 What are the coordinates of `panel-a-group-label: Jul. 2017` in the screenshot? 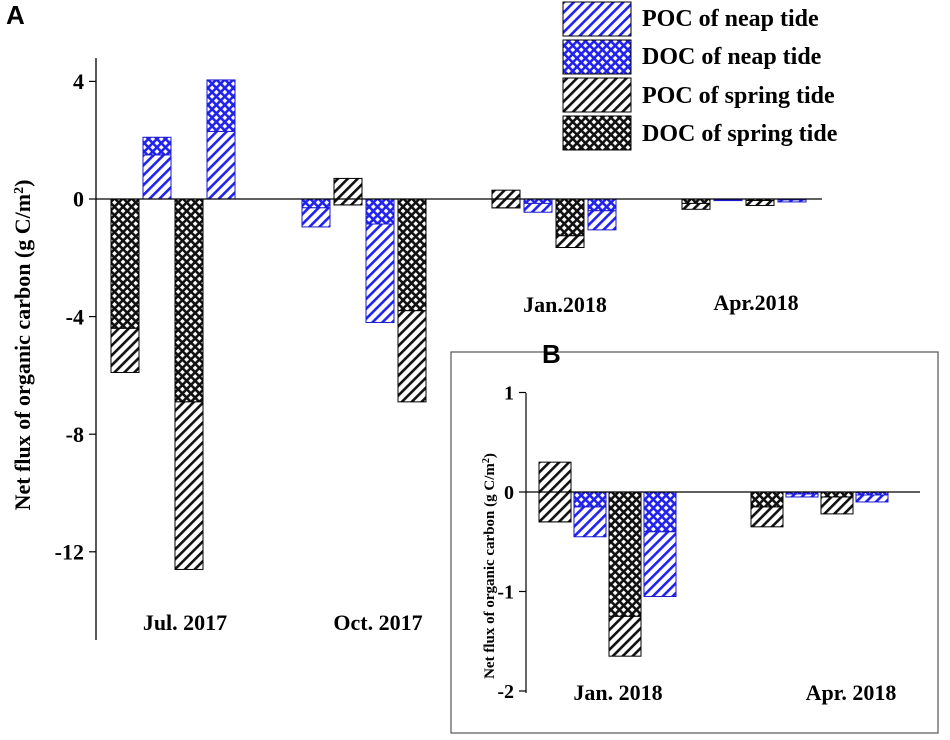 It's located at (185, 622).